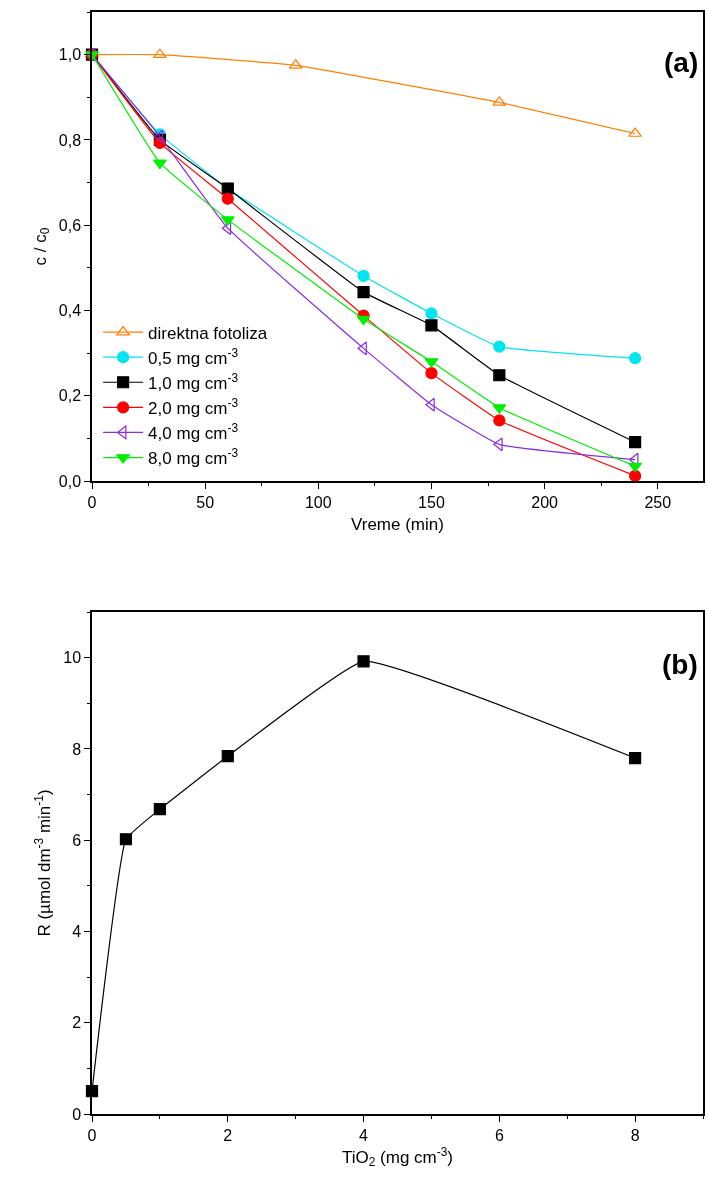 This screenshot has height=1188, width=709. Describe the element at coordinates (193, 432) in the screenshot. I see `legend-label: 4,0 mg cm$^{-3}$` at that location.